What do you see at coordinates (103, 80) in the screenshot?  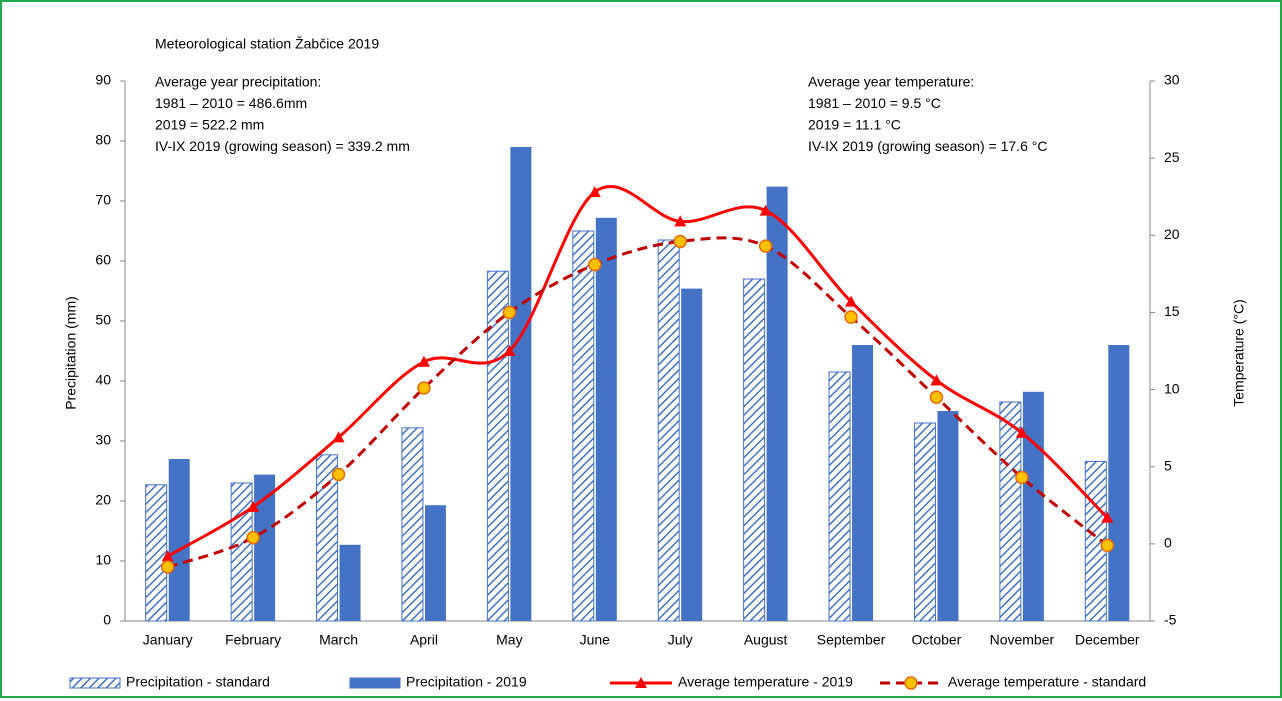 I see `y-tick-label: 90` at bounding box center [103, 80].